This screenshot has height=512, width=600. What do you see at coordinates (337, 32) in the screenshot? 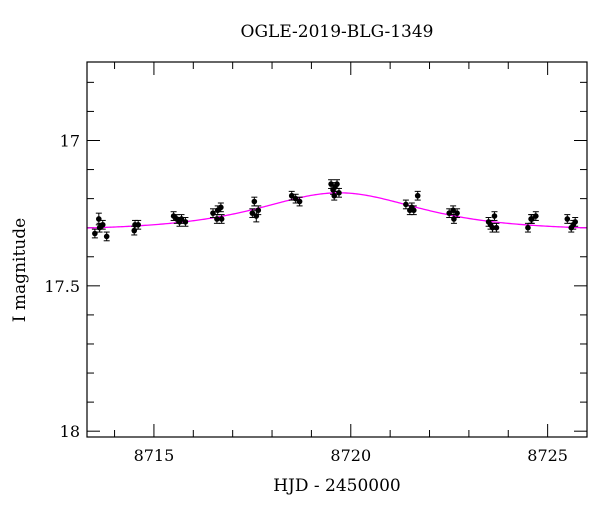
I see `chart-title: OGLE-2019-BLG-1349` at bounding box center [337, 32].